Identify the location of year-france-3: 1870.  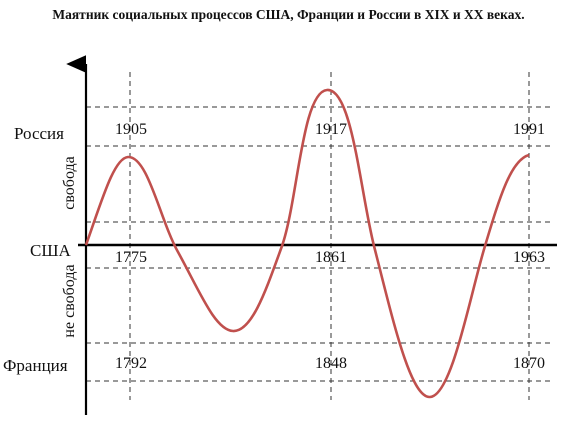
(529, 363).